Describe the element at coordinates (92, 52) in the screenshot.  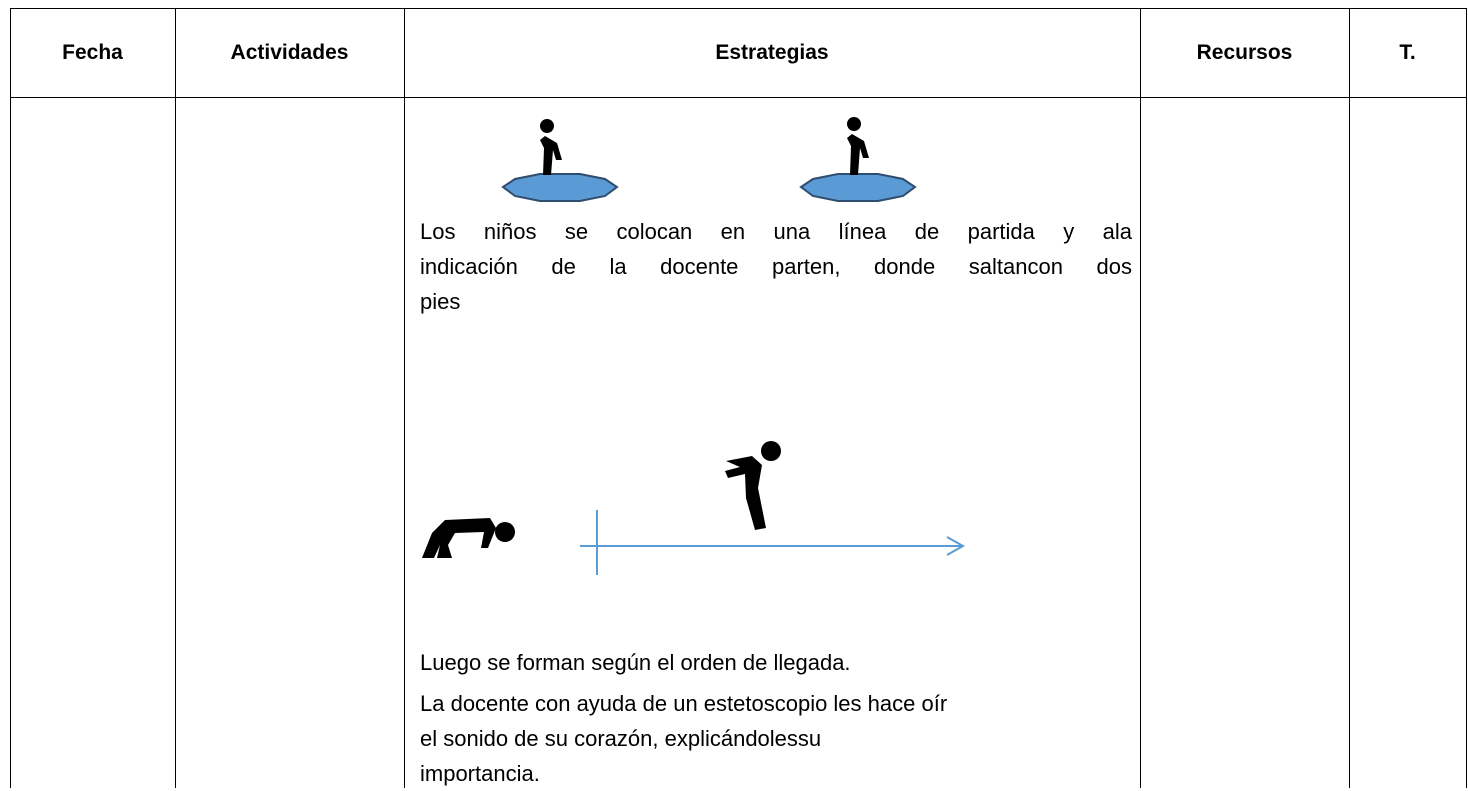
I see `header-cell: Fecha` at that location.